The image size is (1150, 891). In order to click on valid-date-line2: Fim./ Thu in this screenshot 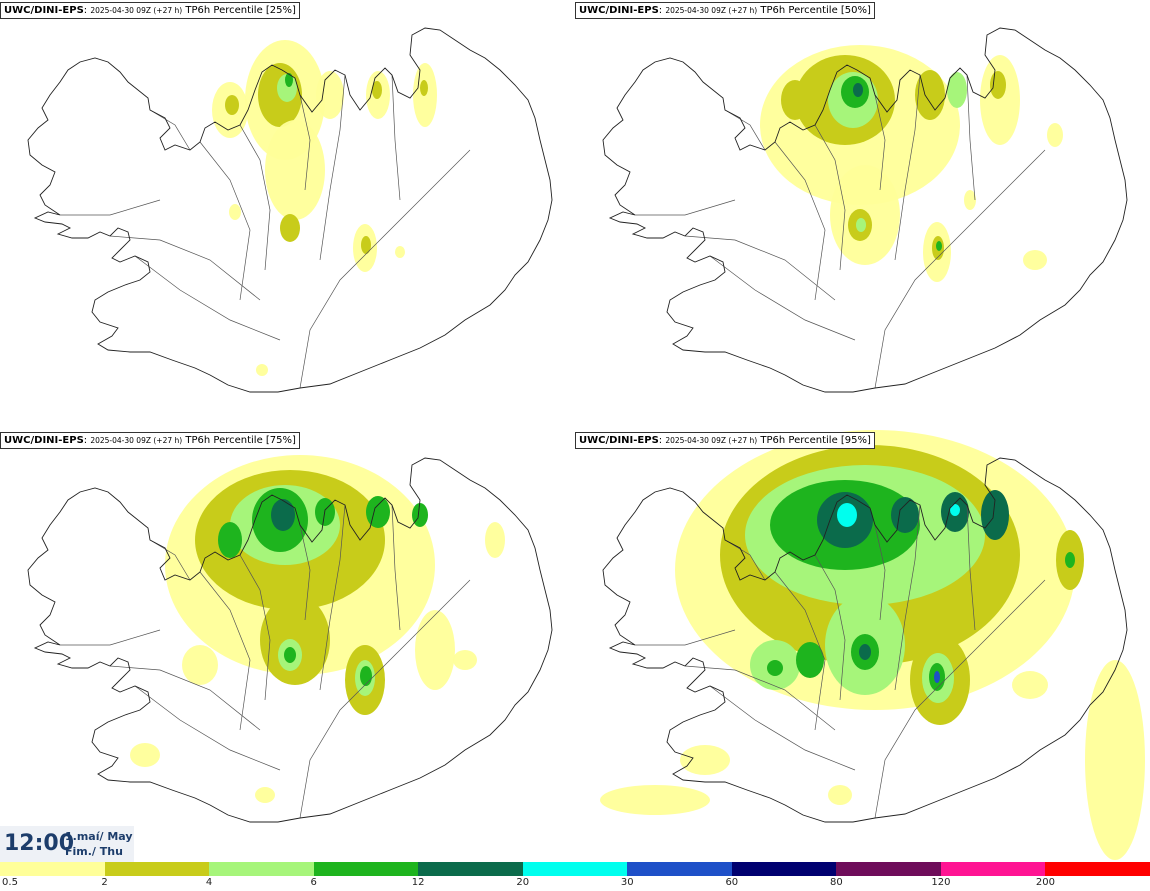, I will do `click(94, 851)`.